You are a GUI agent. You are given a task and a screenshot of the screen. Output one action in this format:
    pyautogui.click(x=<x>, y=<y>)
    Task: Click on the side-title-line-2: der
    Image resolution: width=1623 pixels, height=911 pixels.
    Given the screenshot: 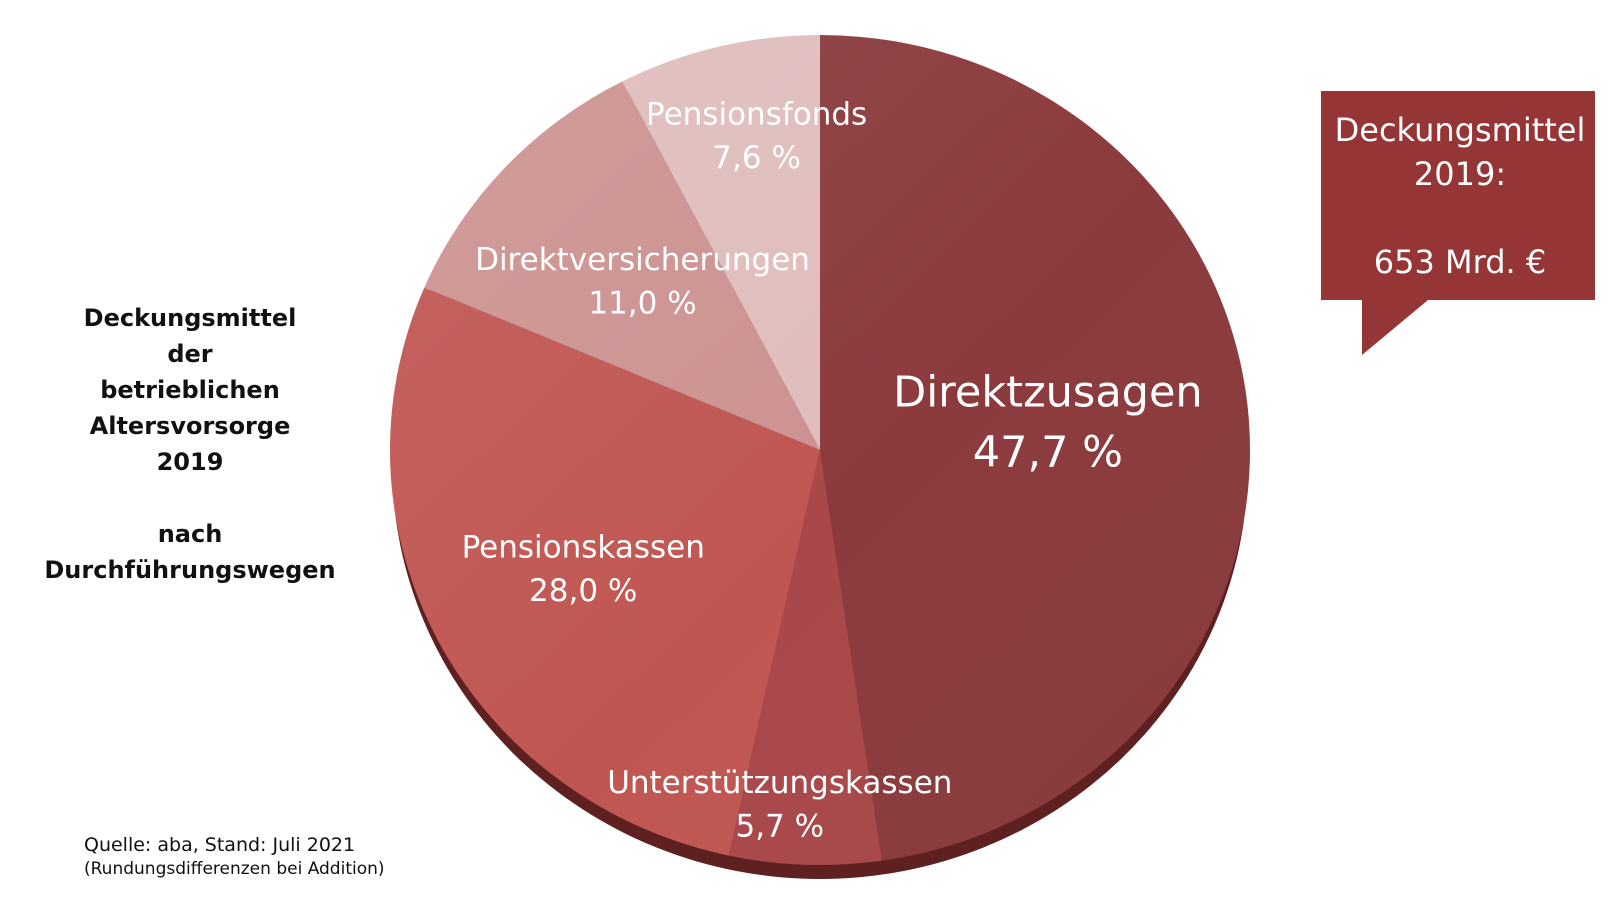 What is the action you would take?
    pyautogui.click(x=190, y=354)
    